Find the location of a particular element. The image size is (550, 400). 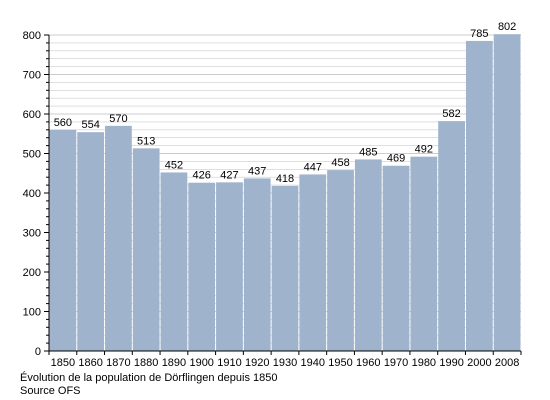

bar-1960 is located at coordinates (368, 255).